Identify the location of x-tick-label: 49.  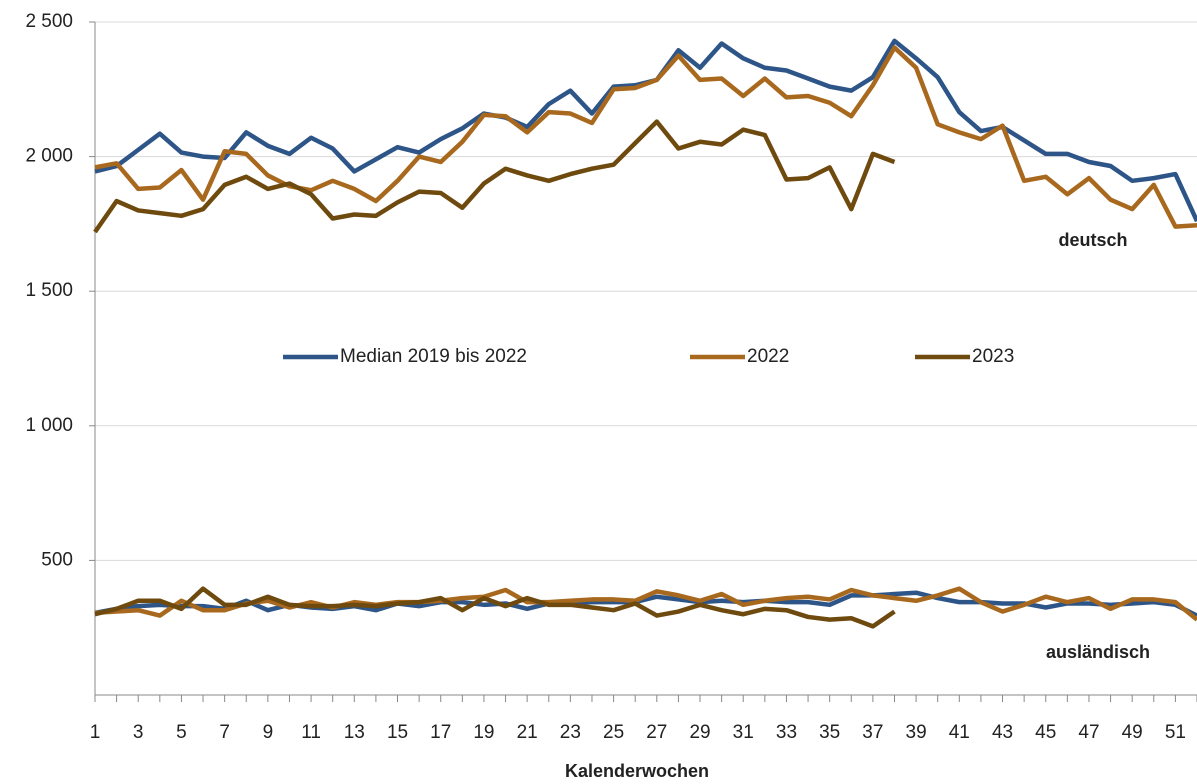
(1132, 732).